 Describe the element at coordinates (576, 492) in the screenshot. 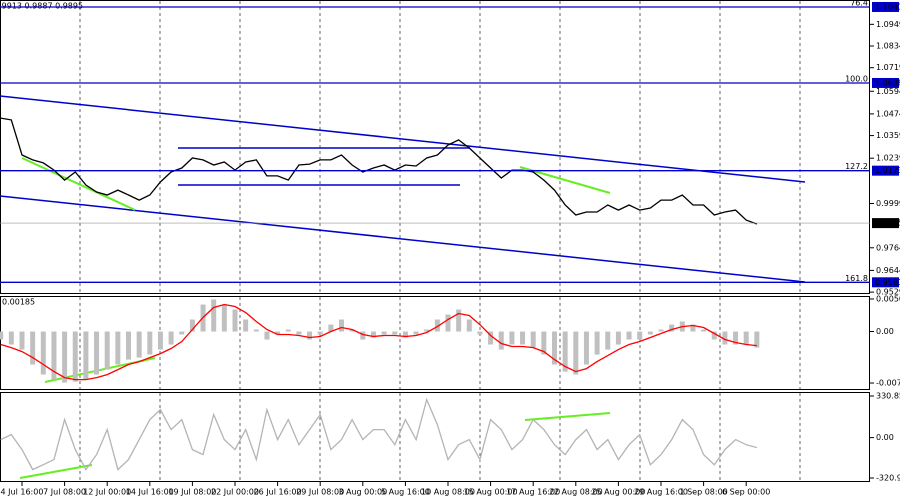

I see `x-tick-label: 22 Aug 08:00` at that location.